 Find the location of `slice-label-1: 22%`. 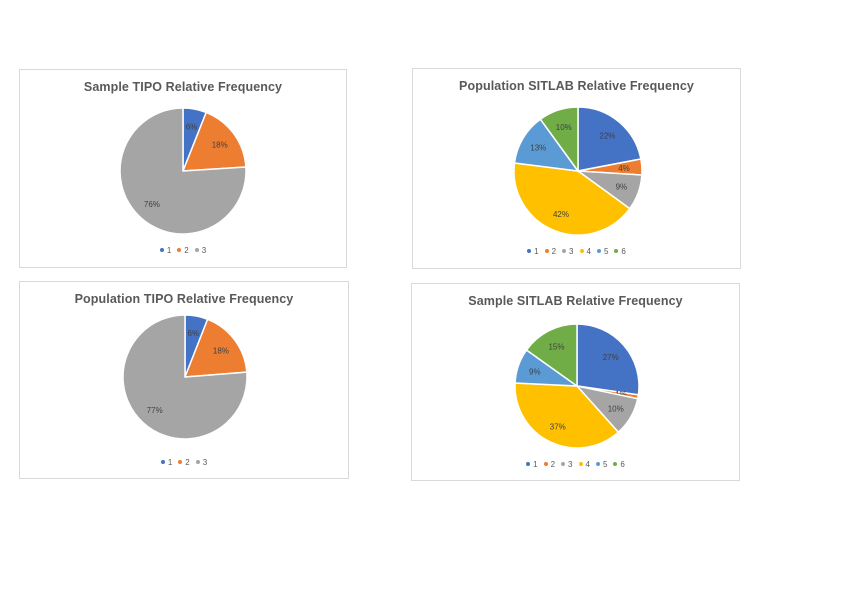

slice-label-1: 22% is located at coordinates (607, 136).